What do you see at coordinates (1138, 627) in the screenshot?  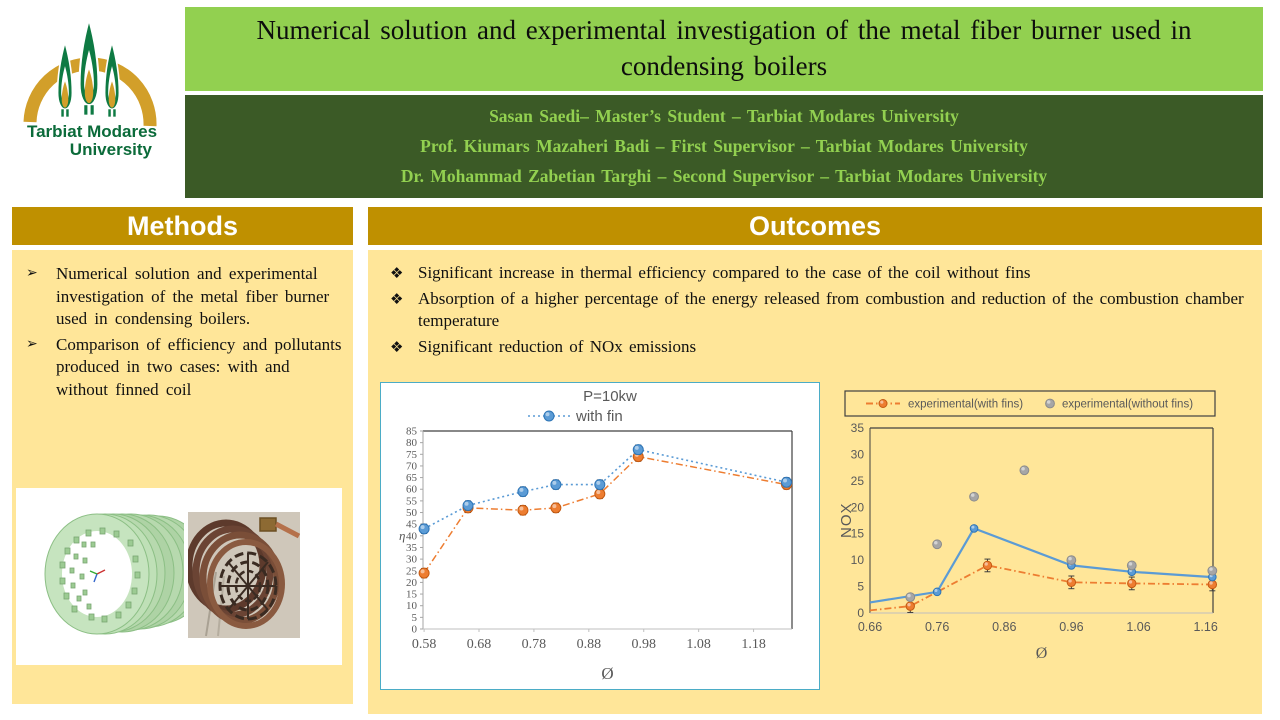 I see `svg-text: 1.06` at bounding box center [1138, 627].